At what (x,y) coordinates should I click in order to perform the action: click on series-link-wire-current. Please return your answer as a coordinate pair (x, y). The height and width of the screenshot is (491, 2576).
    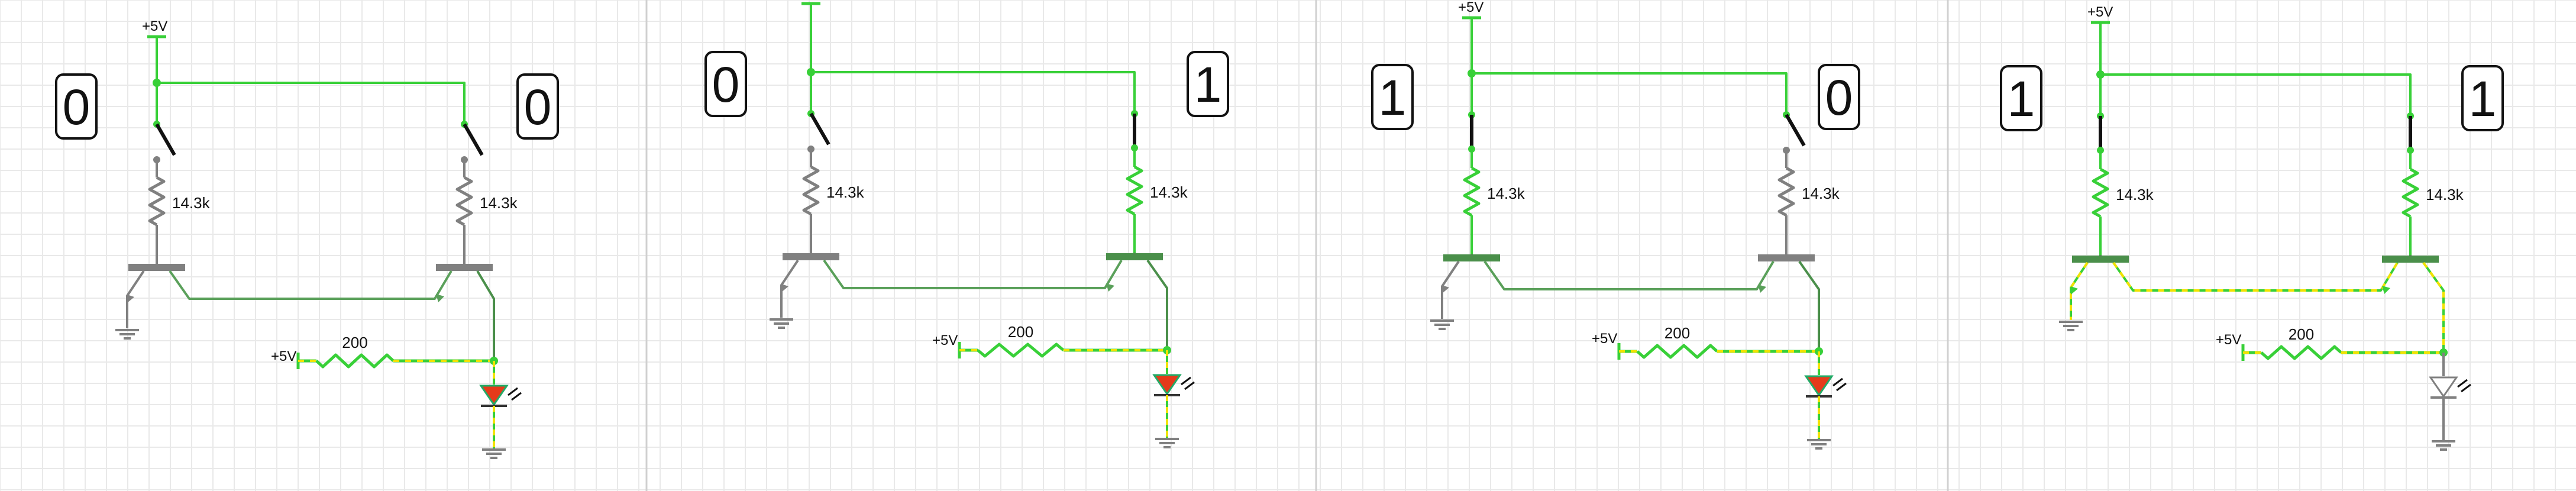
    Looking at the image, I should click on (2255, 276).